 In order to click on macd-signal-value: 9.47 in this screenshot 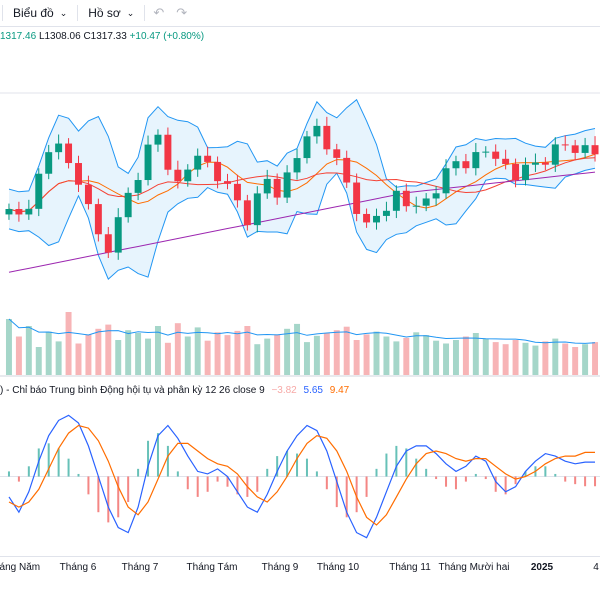, I will do `click(339, 390)`.